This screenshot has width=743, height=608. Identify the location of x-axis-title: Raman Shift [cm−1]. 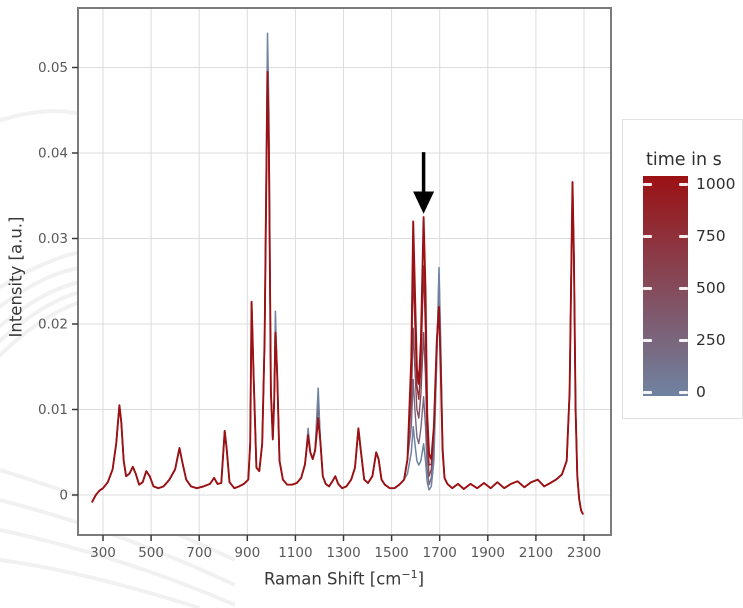
(344, 578).